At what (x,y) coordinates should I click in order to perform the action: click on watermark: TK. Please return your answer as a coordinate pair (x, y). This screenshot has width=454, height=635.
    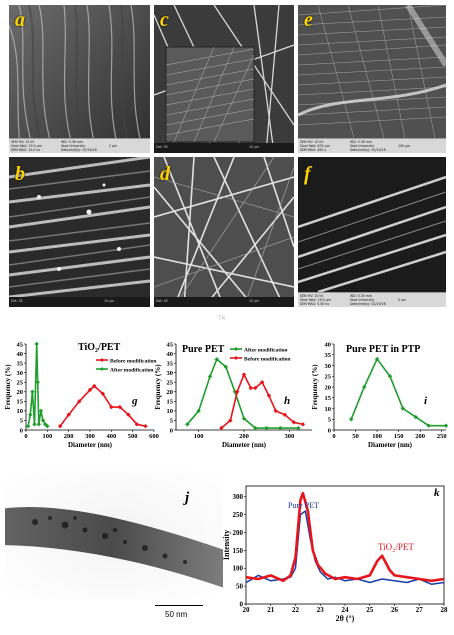
    Looking at the image, I should click on (222, 319).